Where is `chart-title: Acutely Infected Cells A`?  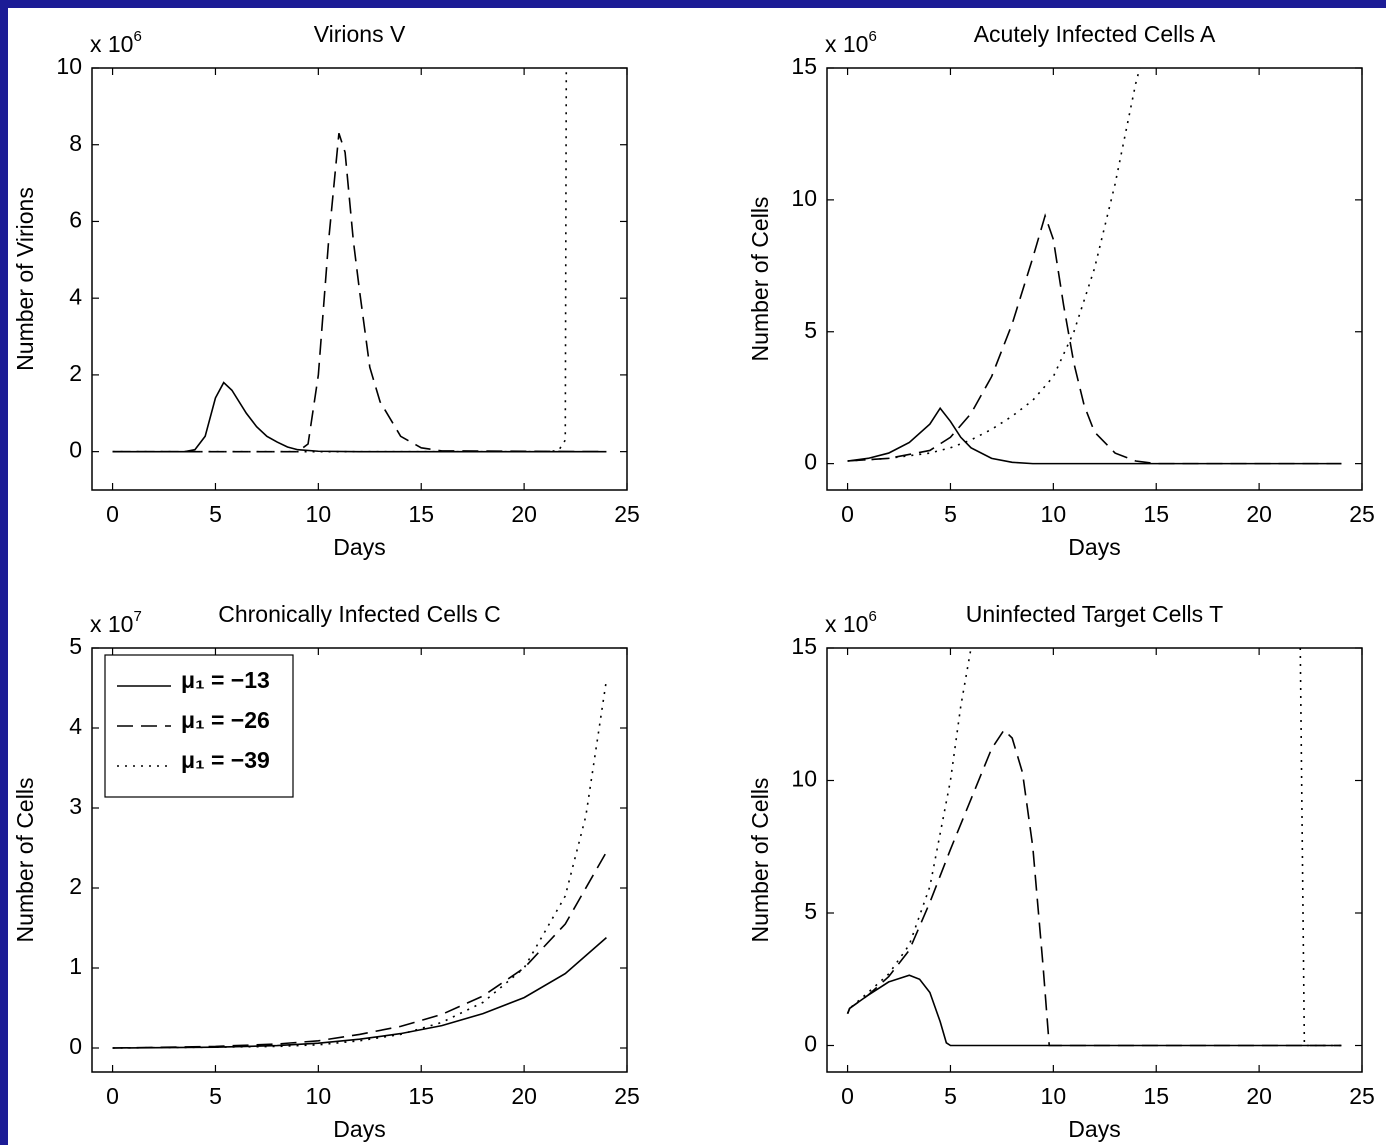
chart-title: Acutely Infected Cells A is located at coordinates (1095, 34).